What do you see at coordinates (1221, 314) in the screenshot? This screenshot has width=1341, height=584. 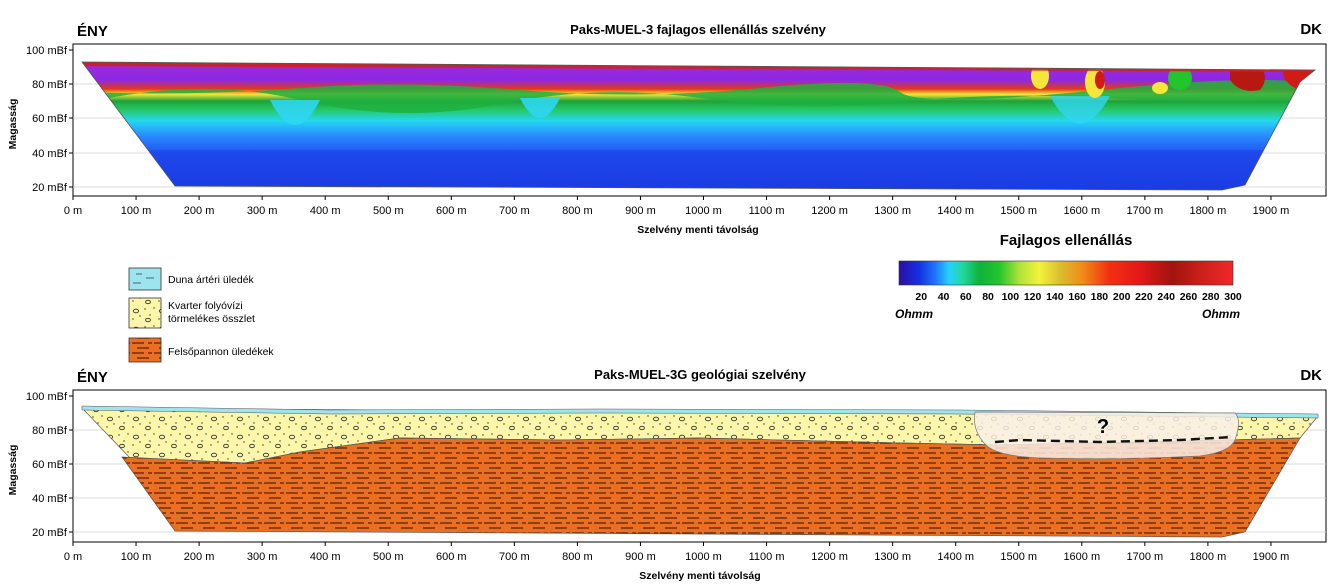 I see `colorbar-unit-right: Ohmm` at bounding box center [1221, 314].